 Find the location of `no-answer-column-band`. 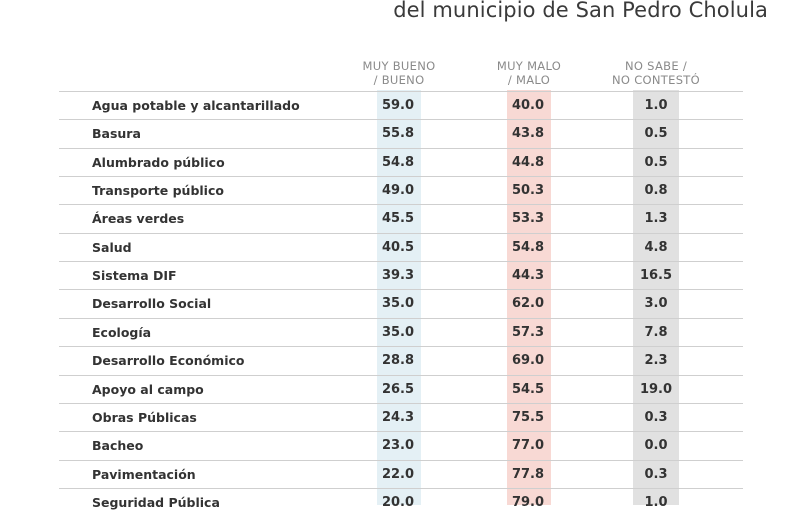

no-answer-column-band is located at coordinates (656, 297).